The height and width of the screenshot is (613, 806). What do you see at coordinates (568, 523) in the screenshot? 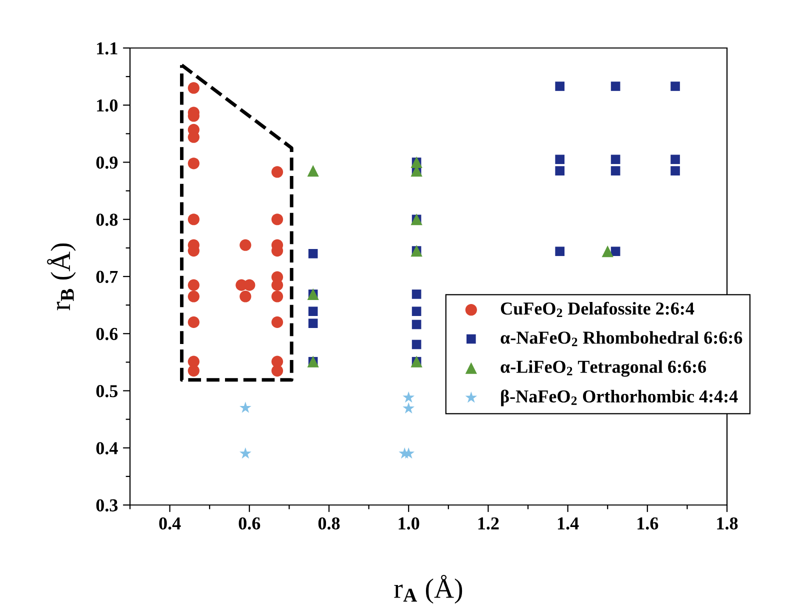
I see `x-tick-label: 1.4` at bounding box center [568, 523].